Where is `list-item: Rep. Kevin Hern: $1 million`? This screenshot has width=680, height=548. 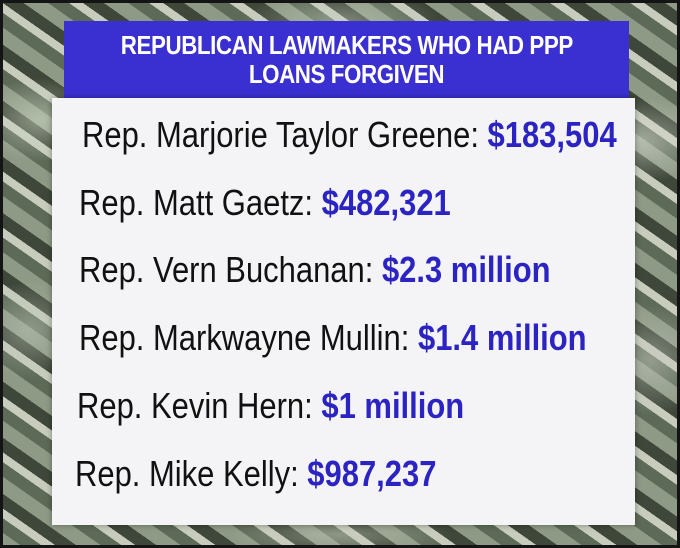
list-item: Rep. Kevin Hern: $1 million is located at coordinates (270, 406).